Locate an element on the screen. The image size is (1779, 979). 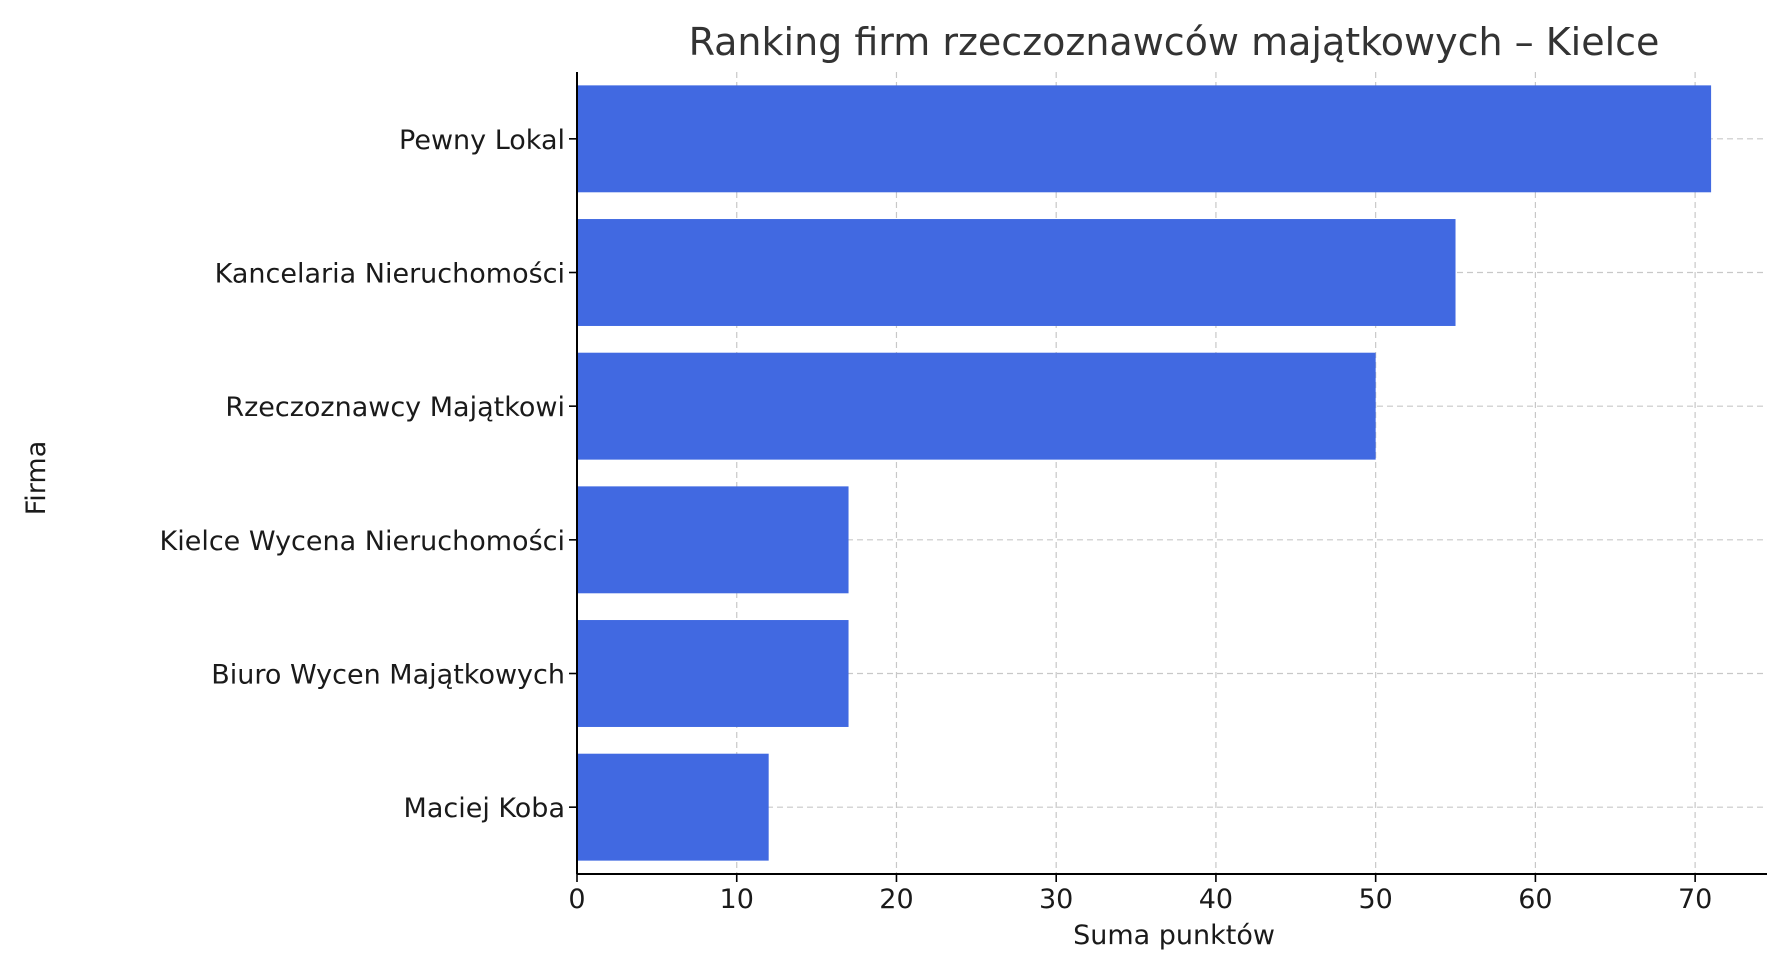
y-category-label-1: Kancelaria Nieruchomości is located at coordinates (390, 274).